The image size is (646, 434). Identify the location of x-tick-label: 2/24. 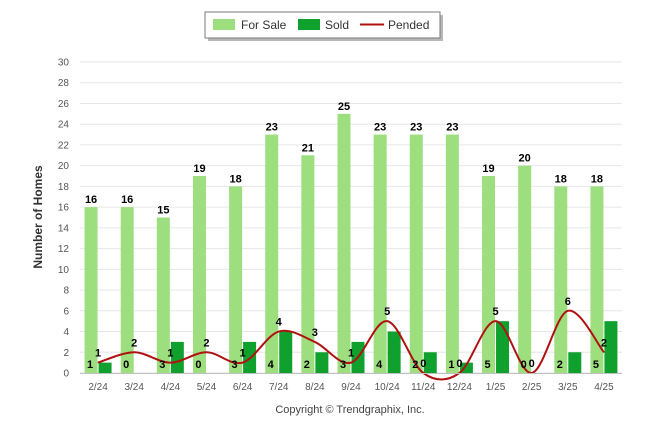
(98, 387).